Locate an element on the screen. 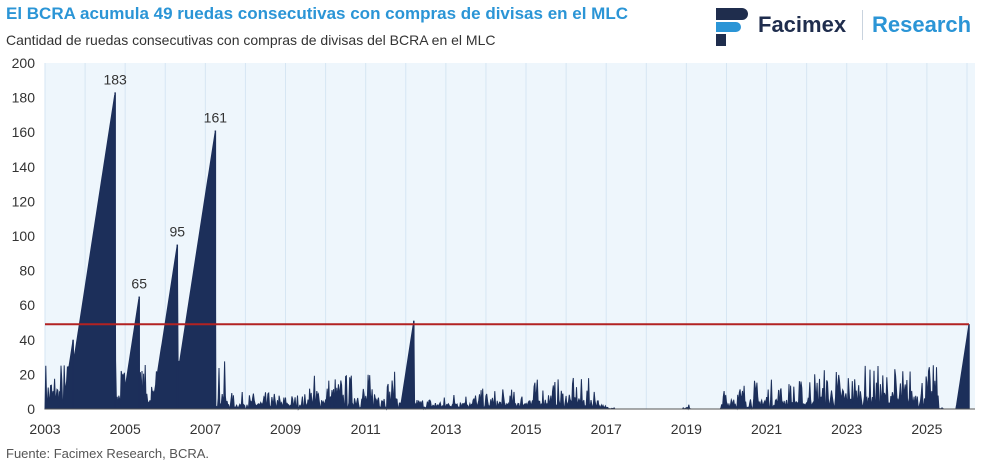  y-tick-label: 180 is located at coordinates (24, 98).